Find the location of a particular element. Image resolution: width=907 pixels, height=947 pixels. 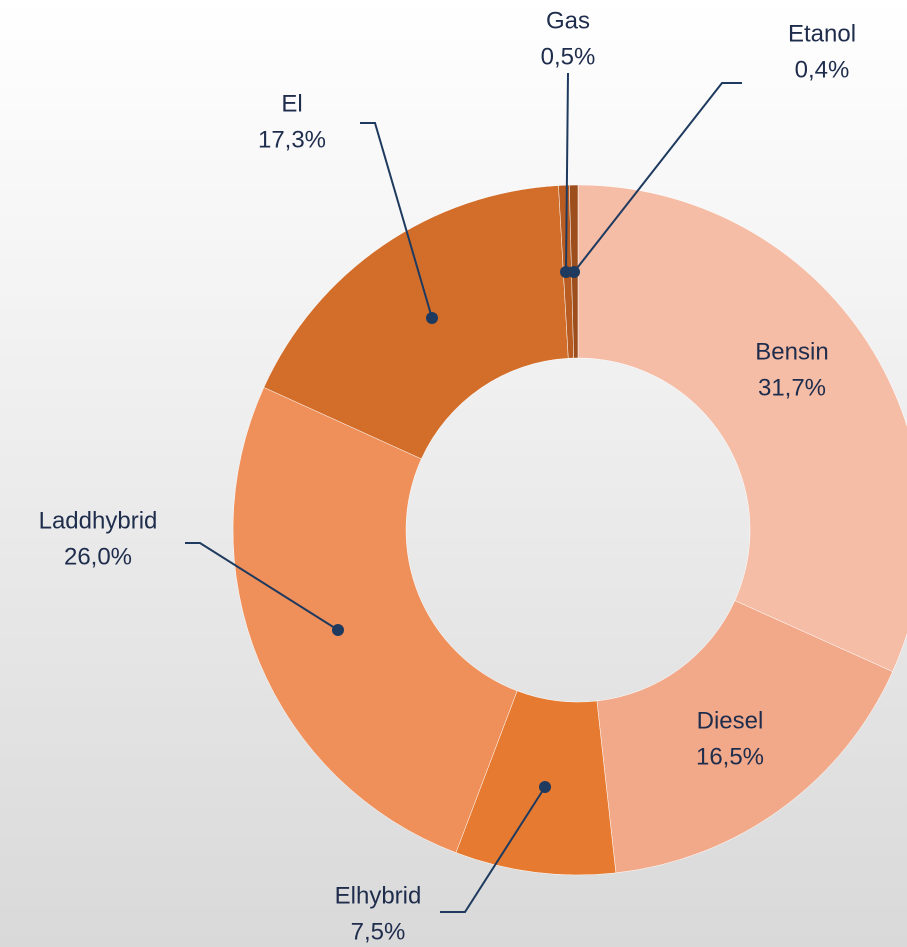

slice-label: El is located at coordinates (291, 103).